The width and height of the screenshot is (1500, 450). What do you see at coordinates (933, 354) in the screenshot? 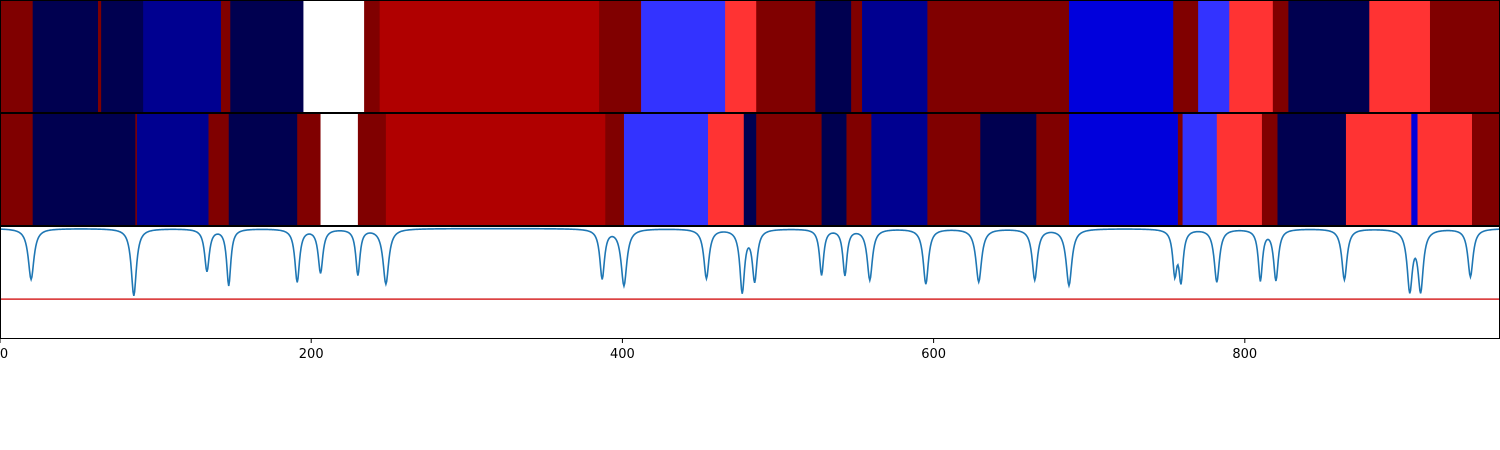
I see `x-tick-label: 600` at bounding box center [933, 354].